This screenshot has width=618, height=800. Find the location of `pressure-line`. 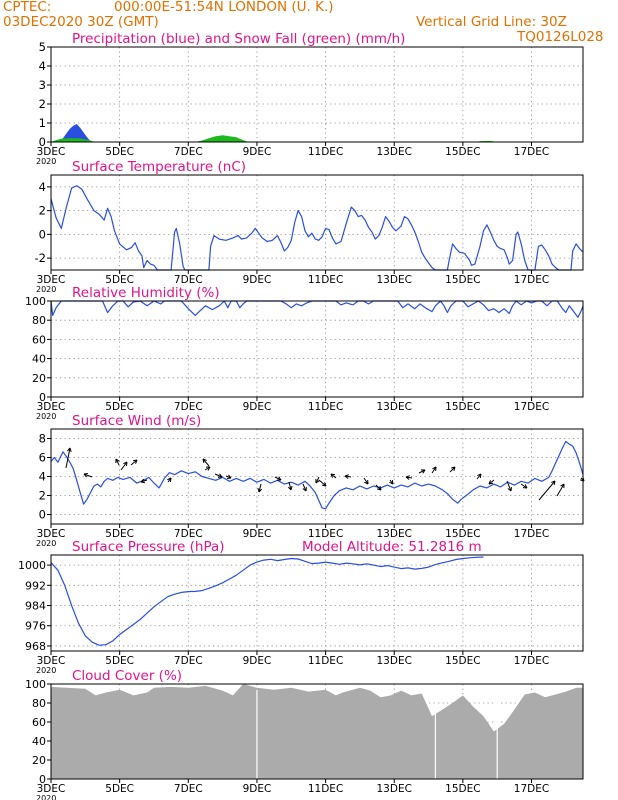

pressure-line is located at coordinates (267, 601).